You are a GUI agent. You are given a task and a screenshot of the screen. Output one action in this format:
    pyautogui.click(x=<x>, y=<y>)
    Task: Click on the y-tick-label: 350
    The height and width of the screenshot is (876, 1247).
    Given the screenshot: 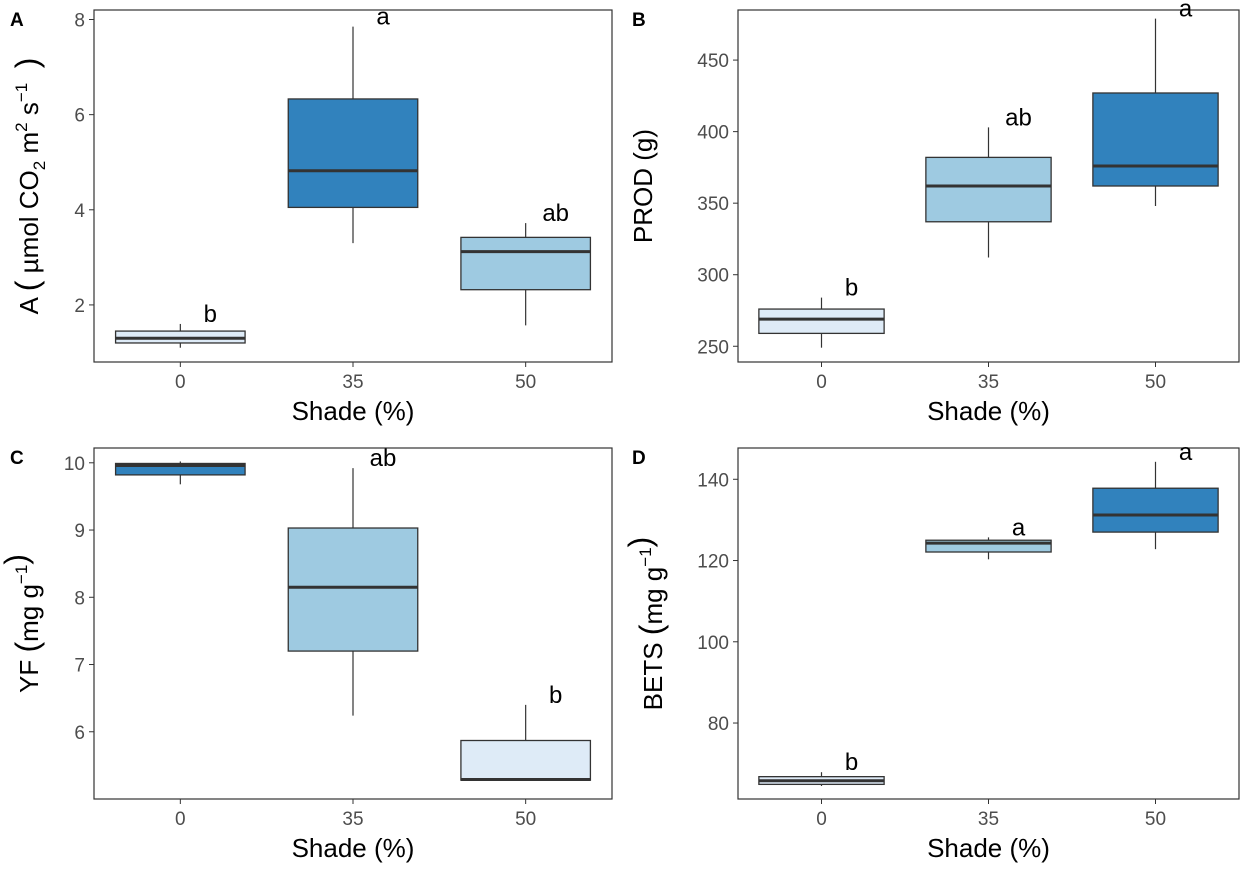 What is the action you would take?
    pyautogui.click(x=713, y=204)
    